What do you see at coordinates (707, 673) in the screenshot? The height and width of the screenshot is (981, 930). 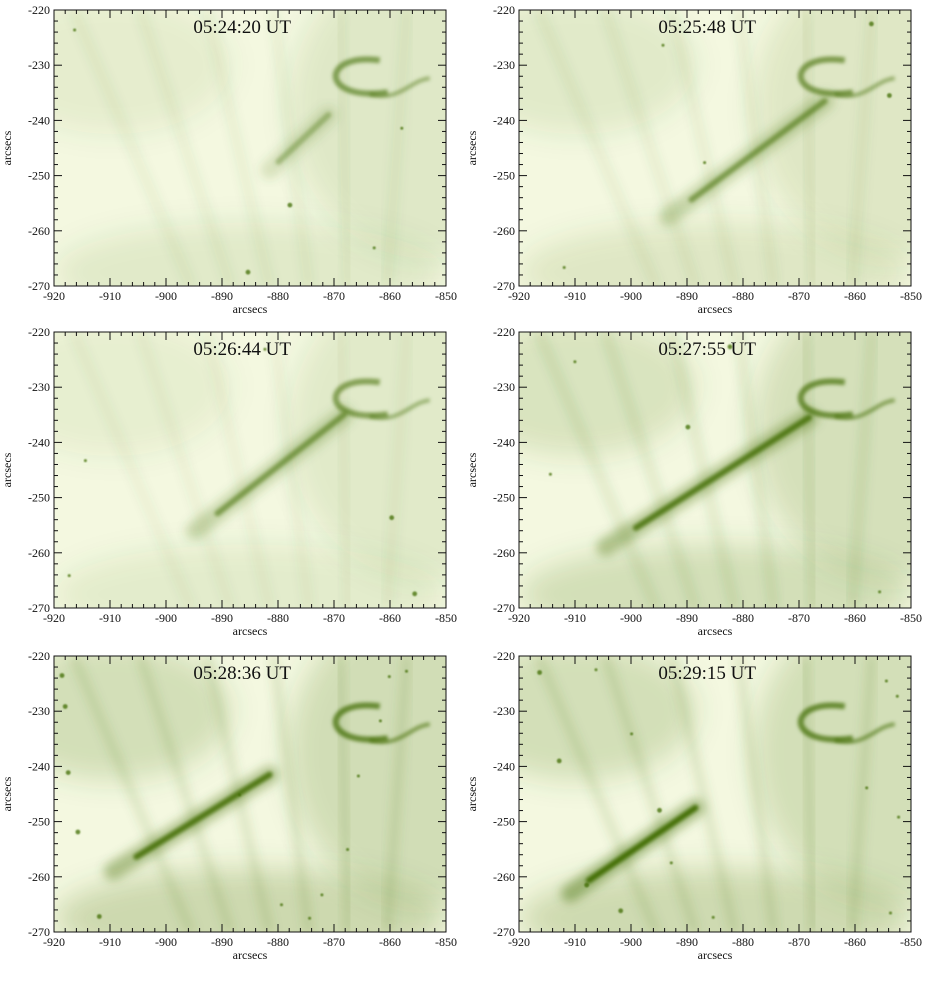 I see `timestamp-label: 05:29:15 UT` at bounding box center [707, 673].